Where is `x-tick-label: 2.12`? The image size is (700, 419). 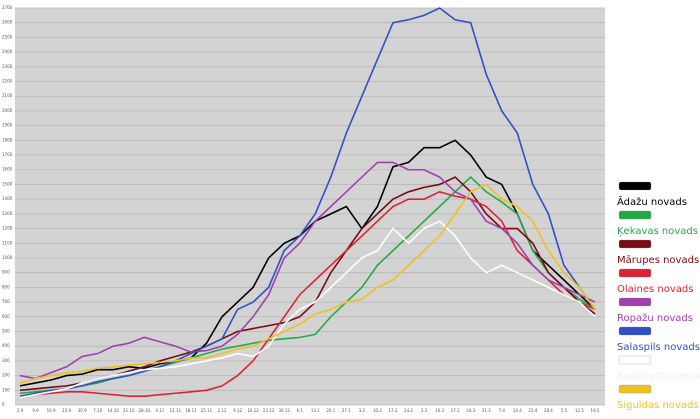 x-tick-label: 2.12 is located at coordinates (222, 410).